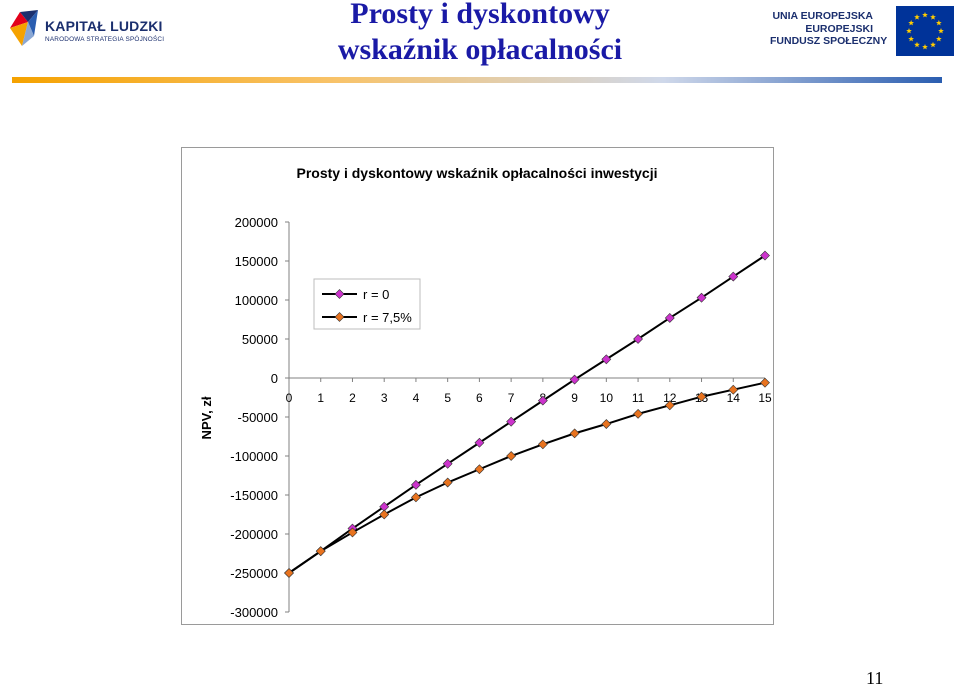  What do you see at coordinates (480, 15) in the screenshot?
I see `slide-title-line-1: Prosty i dyskontowy` at bounding box center [480, 15].